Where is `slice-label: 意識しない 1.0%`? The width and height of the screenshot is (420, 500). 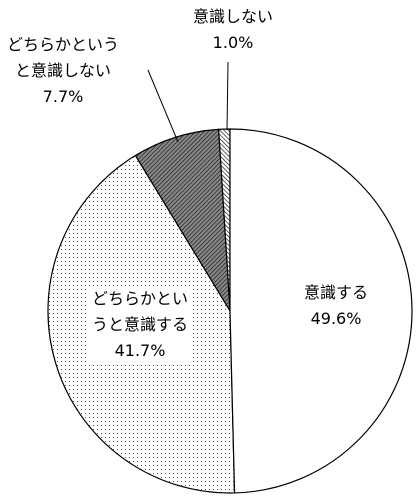 slice-label: 意識しない 1.0% is located at coordinates (233, 30).